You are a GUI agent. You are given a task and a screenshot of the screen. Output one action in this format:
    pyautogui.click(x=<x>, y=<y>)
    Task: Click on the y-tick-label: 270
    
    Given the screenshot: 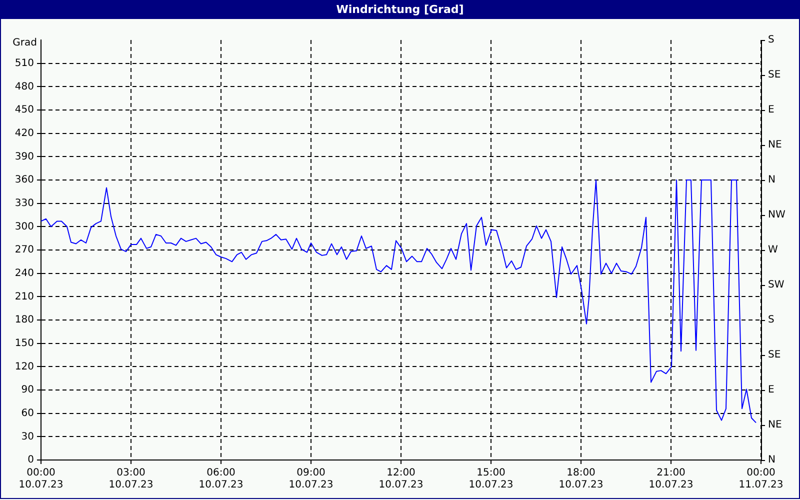 What is the action you would take?
    pyautogui.click(x=24, y=250)
    